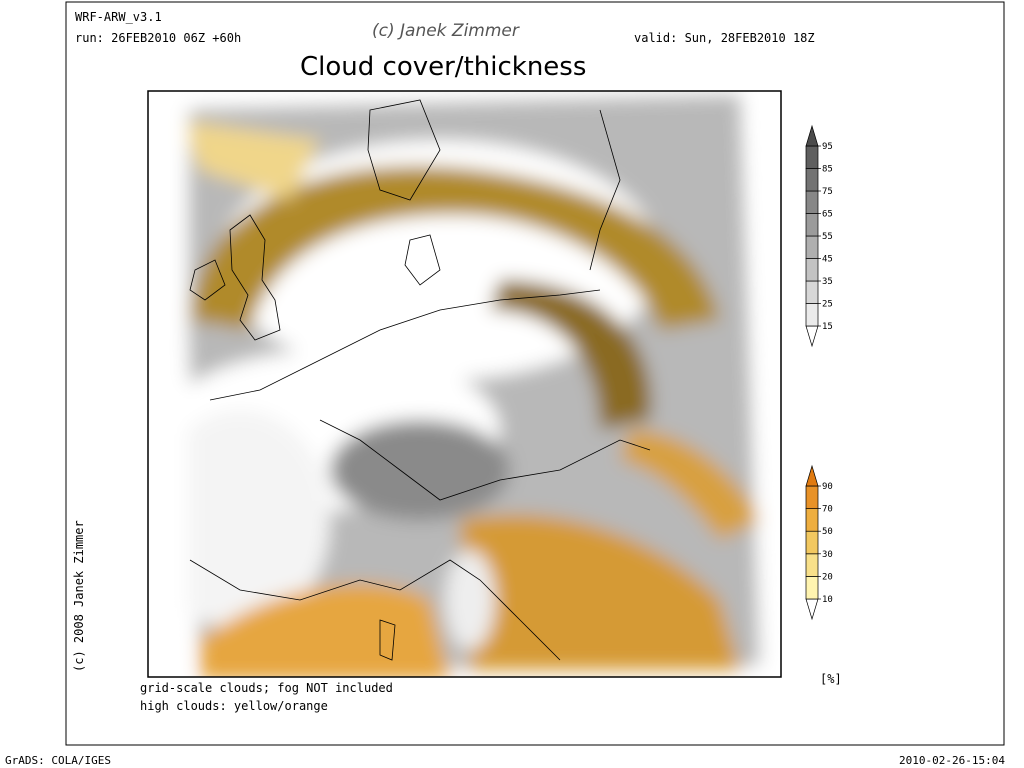 The width and height of the screenshot is (1024, 768). What do you see at coordinates (952, 760) in the screenshot?
I see `footer-right: 2010-02-26-15:04` at bounding box center [952, 760].